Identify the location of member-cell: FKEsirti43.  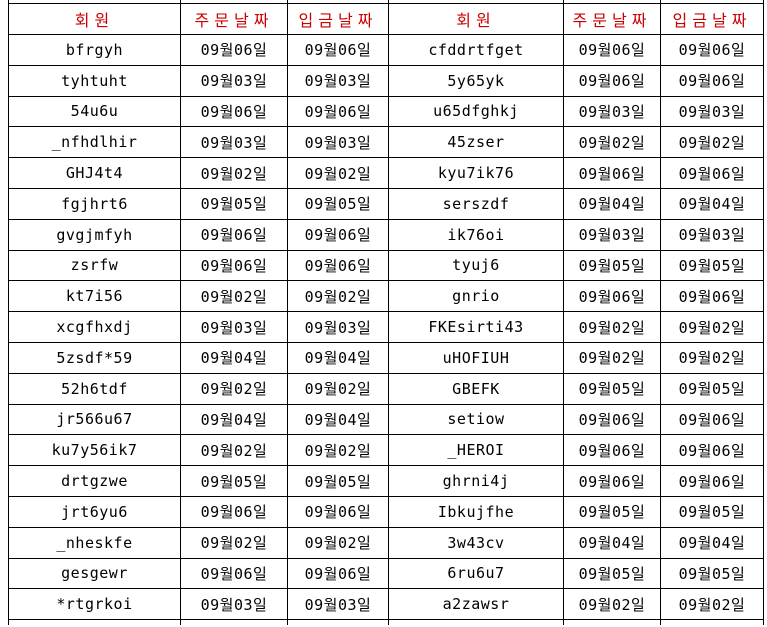
(476, 327).